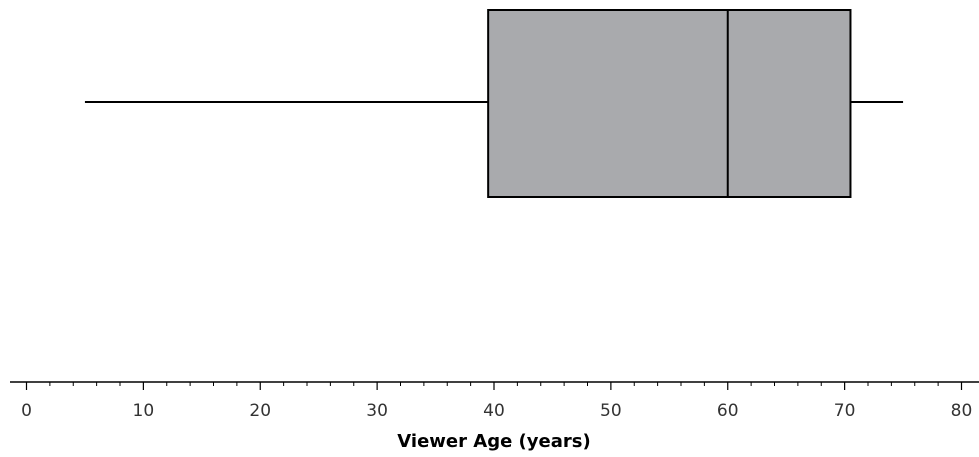 Image resolution: width=979 pixels, height=457 pixels. I want to click on tick-label: 40, so click(494, 411).